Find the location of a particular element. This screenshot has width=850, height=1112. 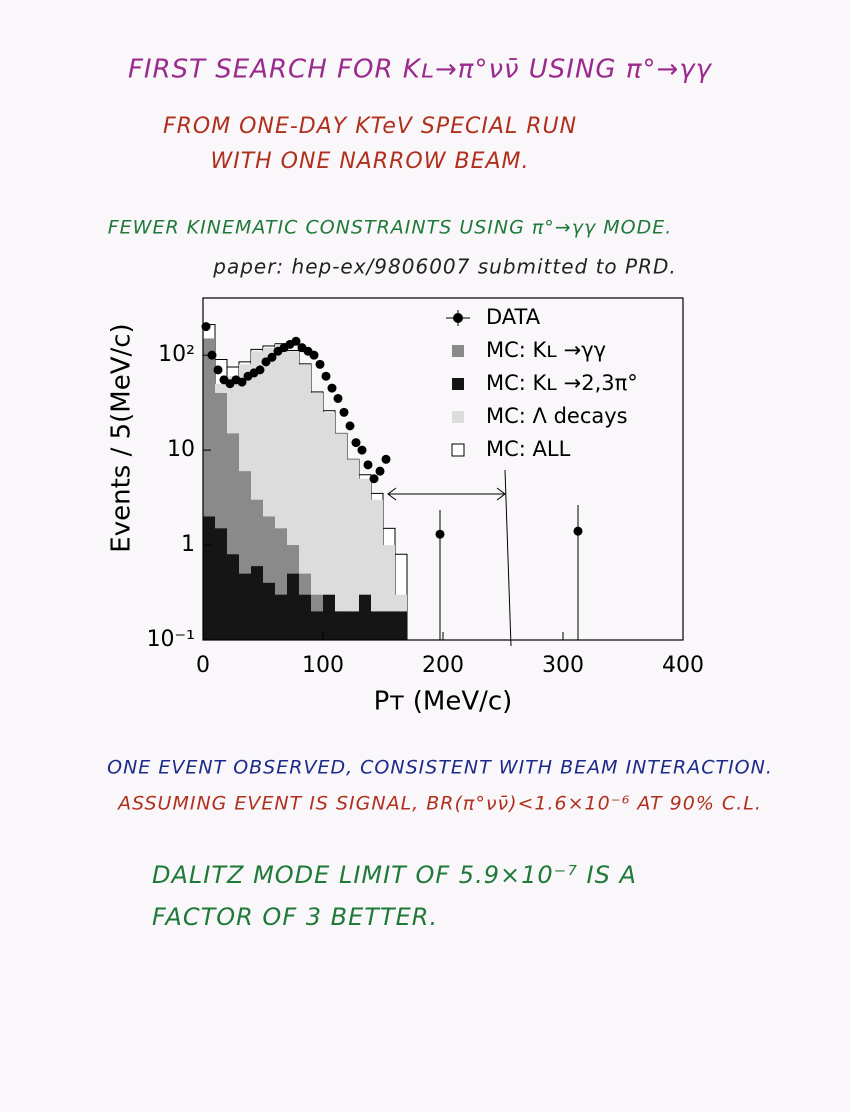

note: WITH ONE NARROW BEAM. is located at coordinates (369, 161).